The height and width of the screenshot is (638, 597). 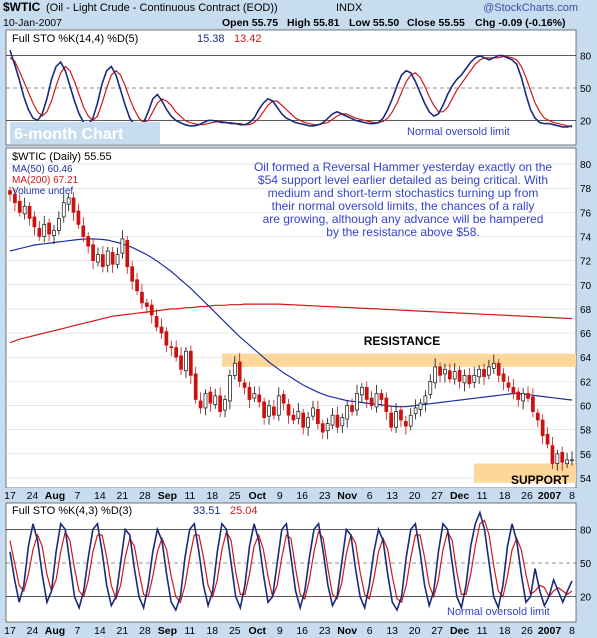 What do you see at coordinates (520, 23) in the screenshot?
I see `change-value: Chg -0.09 (-0.16%)` at bounding box center [520, 23].